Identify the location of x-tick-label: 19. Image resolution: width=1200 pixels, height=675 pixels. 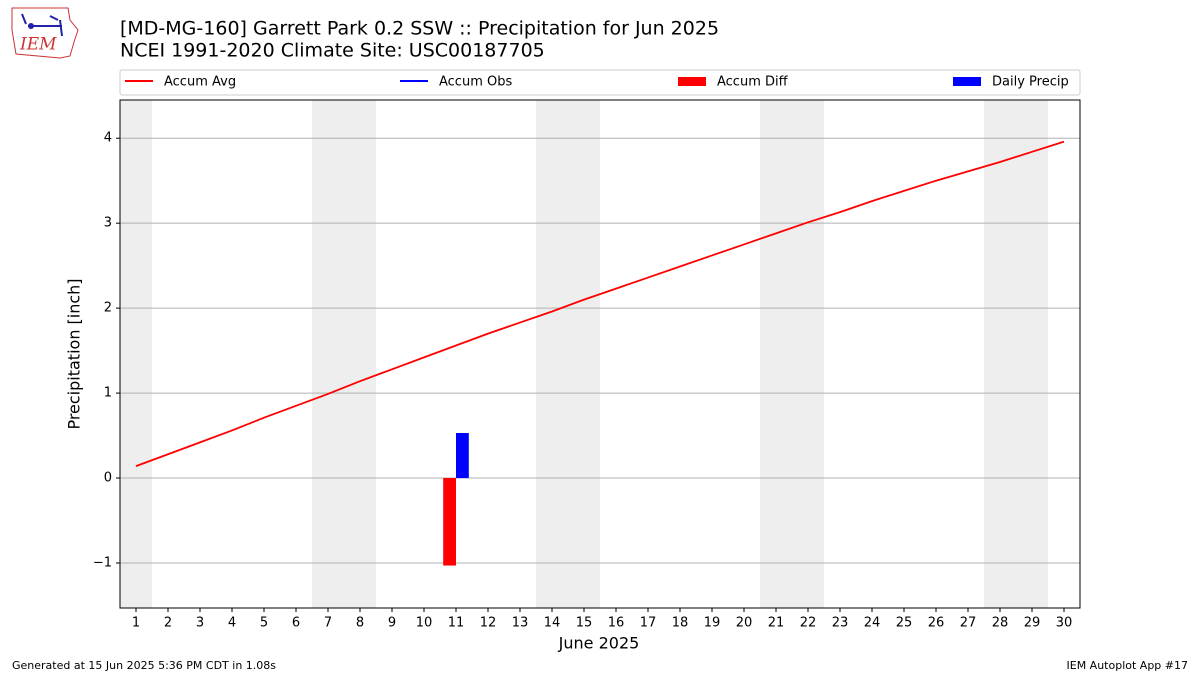
(712, 623).